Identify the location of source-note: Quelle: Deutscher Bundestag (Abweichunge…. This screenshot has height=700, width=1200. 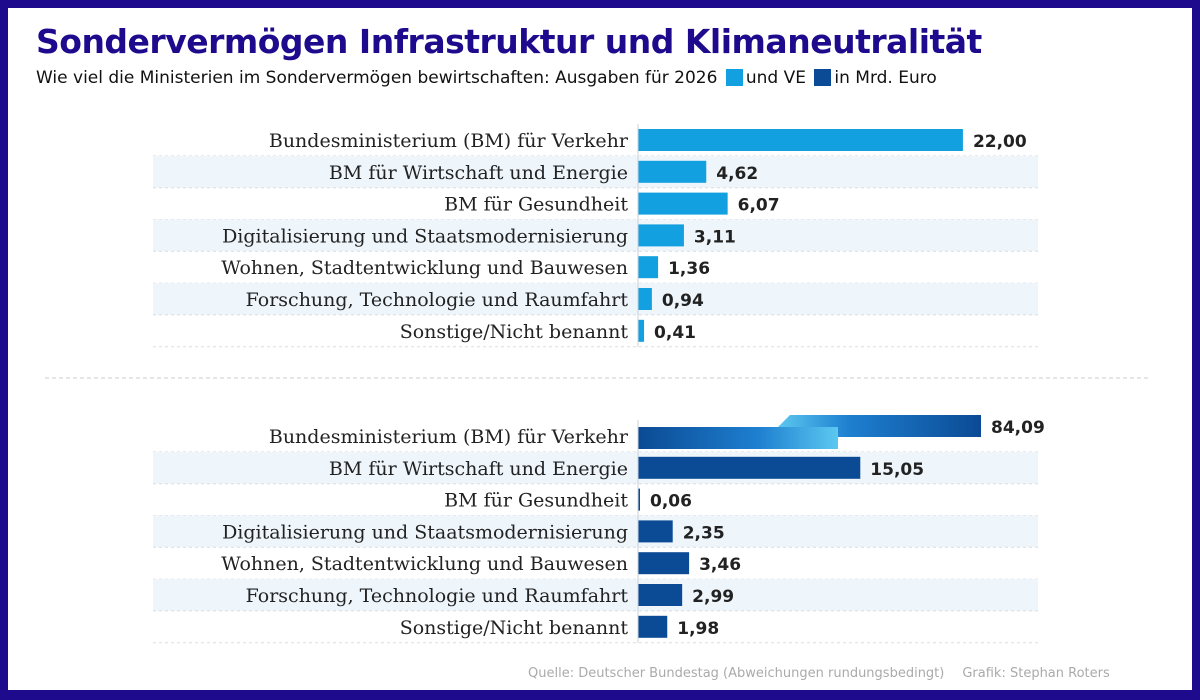
(736, 673).